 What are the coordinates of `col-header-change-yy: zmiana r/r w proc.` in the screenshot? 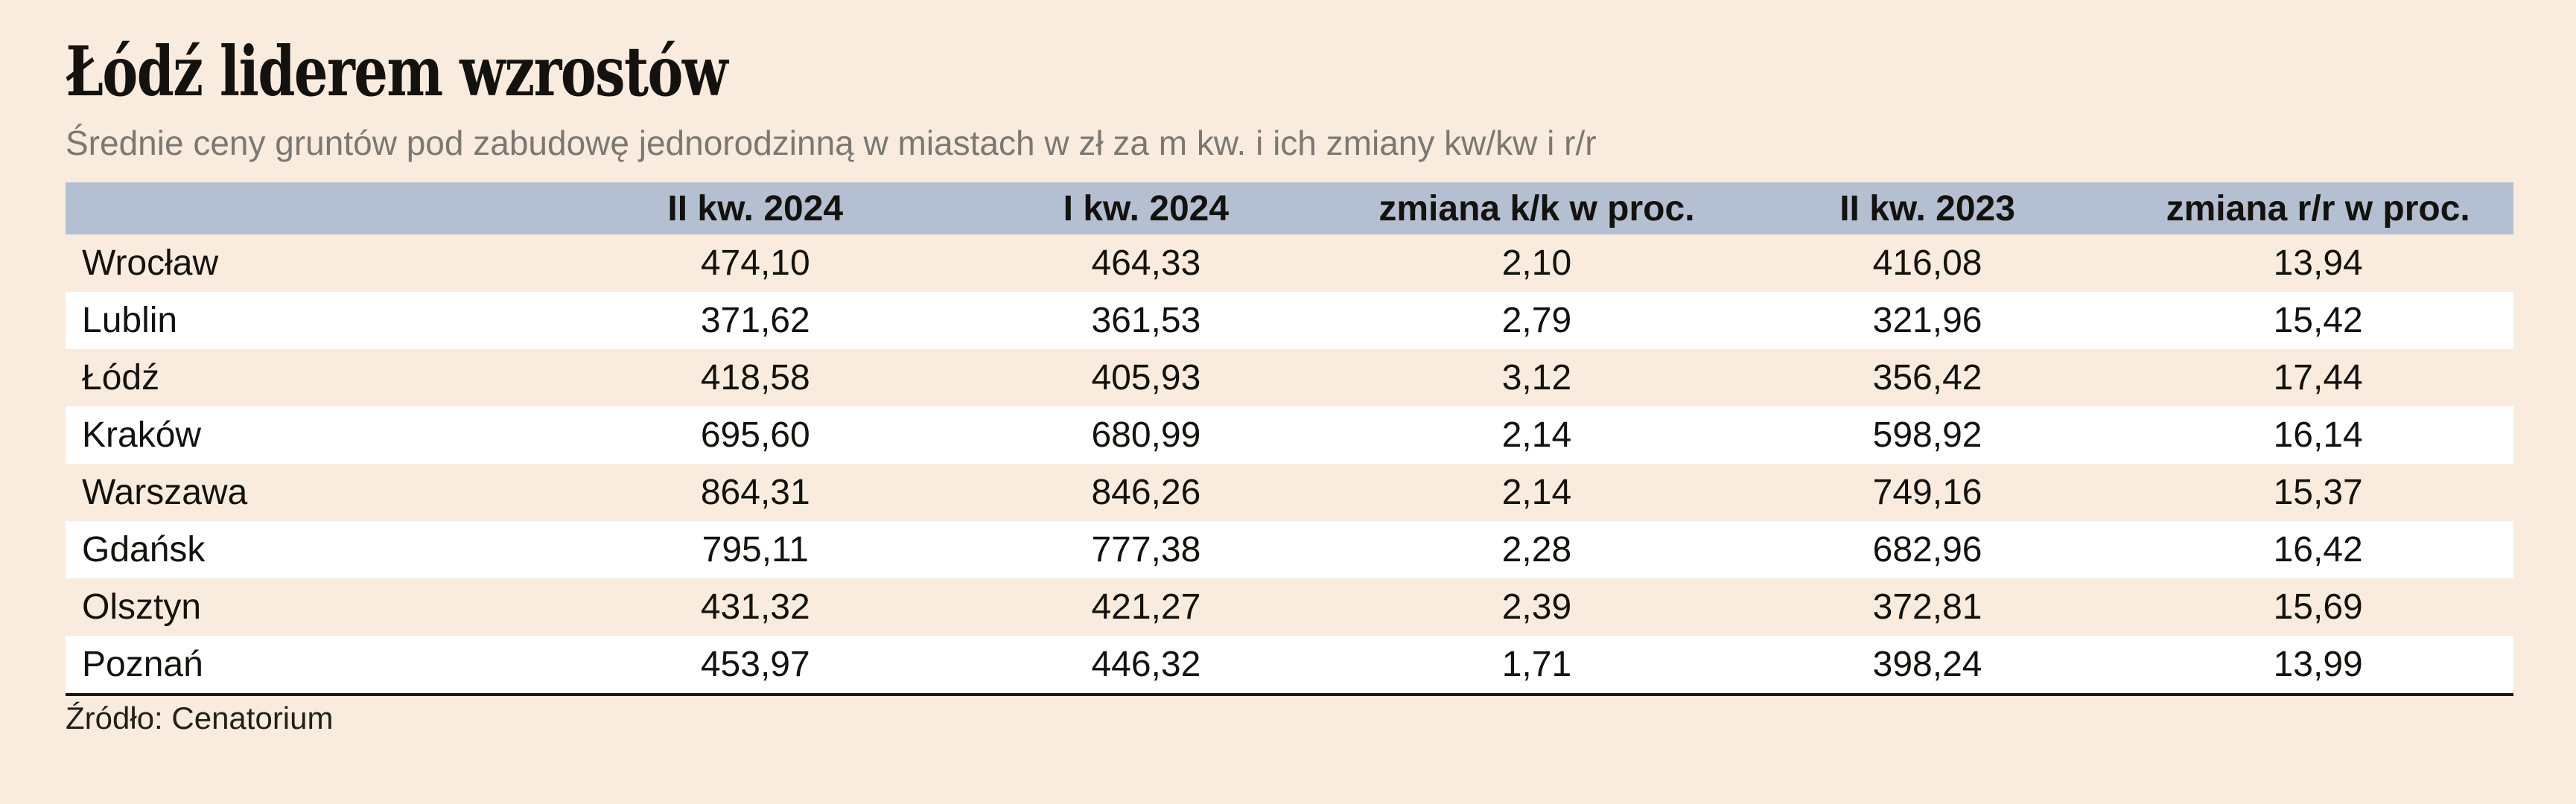 It's located at (2317, 209).